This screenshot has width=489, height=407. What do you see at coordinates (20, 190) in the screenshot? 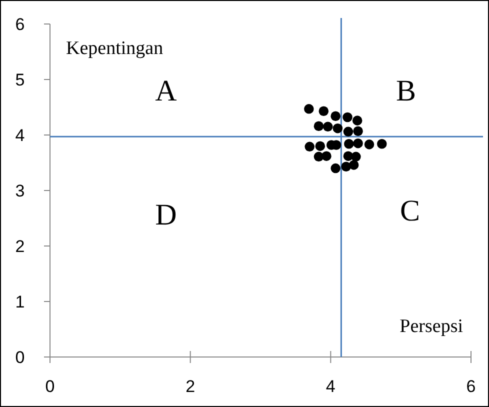
I see `y-tick-label: 3` at bounding box center [20, 190].